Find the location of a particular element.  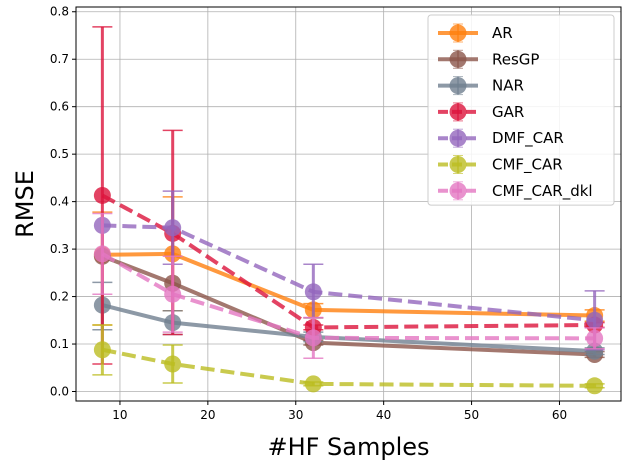

legend-entry: AR is located at coordinates (475, 33).